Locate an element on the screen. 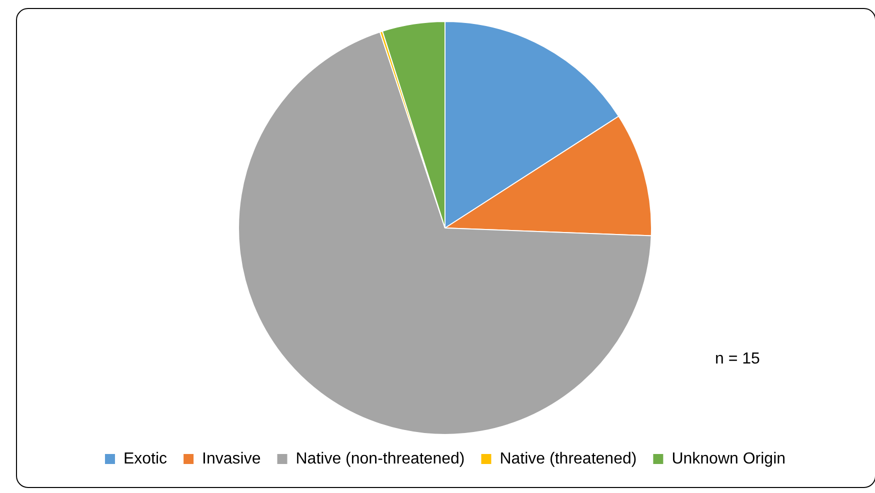 The image size is (875, 493). legend-label: Exotic is located at coordinates (145, 459).